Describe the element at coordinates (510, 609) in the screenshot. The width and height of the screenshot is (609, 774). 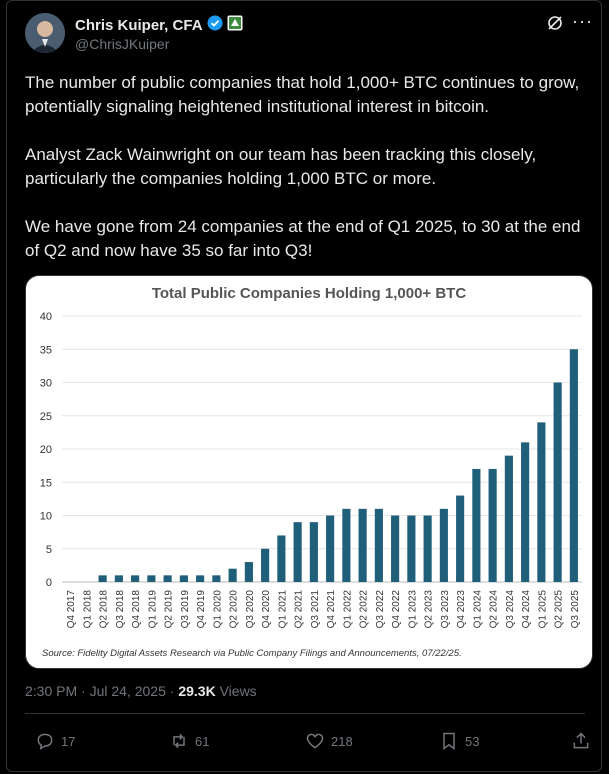
I see `x-tick-label: Q3 2024` at that location.